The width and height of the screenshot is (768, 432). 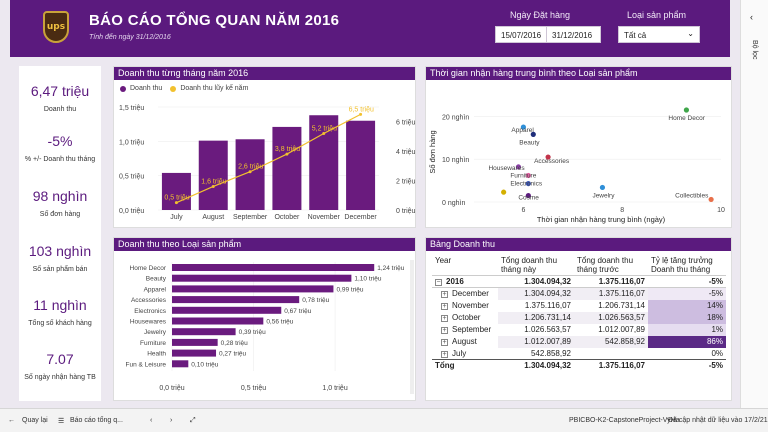 I want to click on current-revenue-cell: 1.375.116,07, so click(x=536, y=305).